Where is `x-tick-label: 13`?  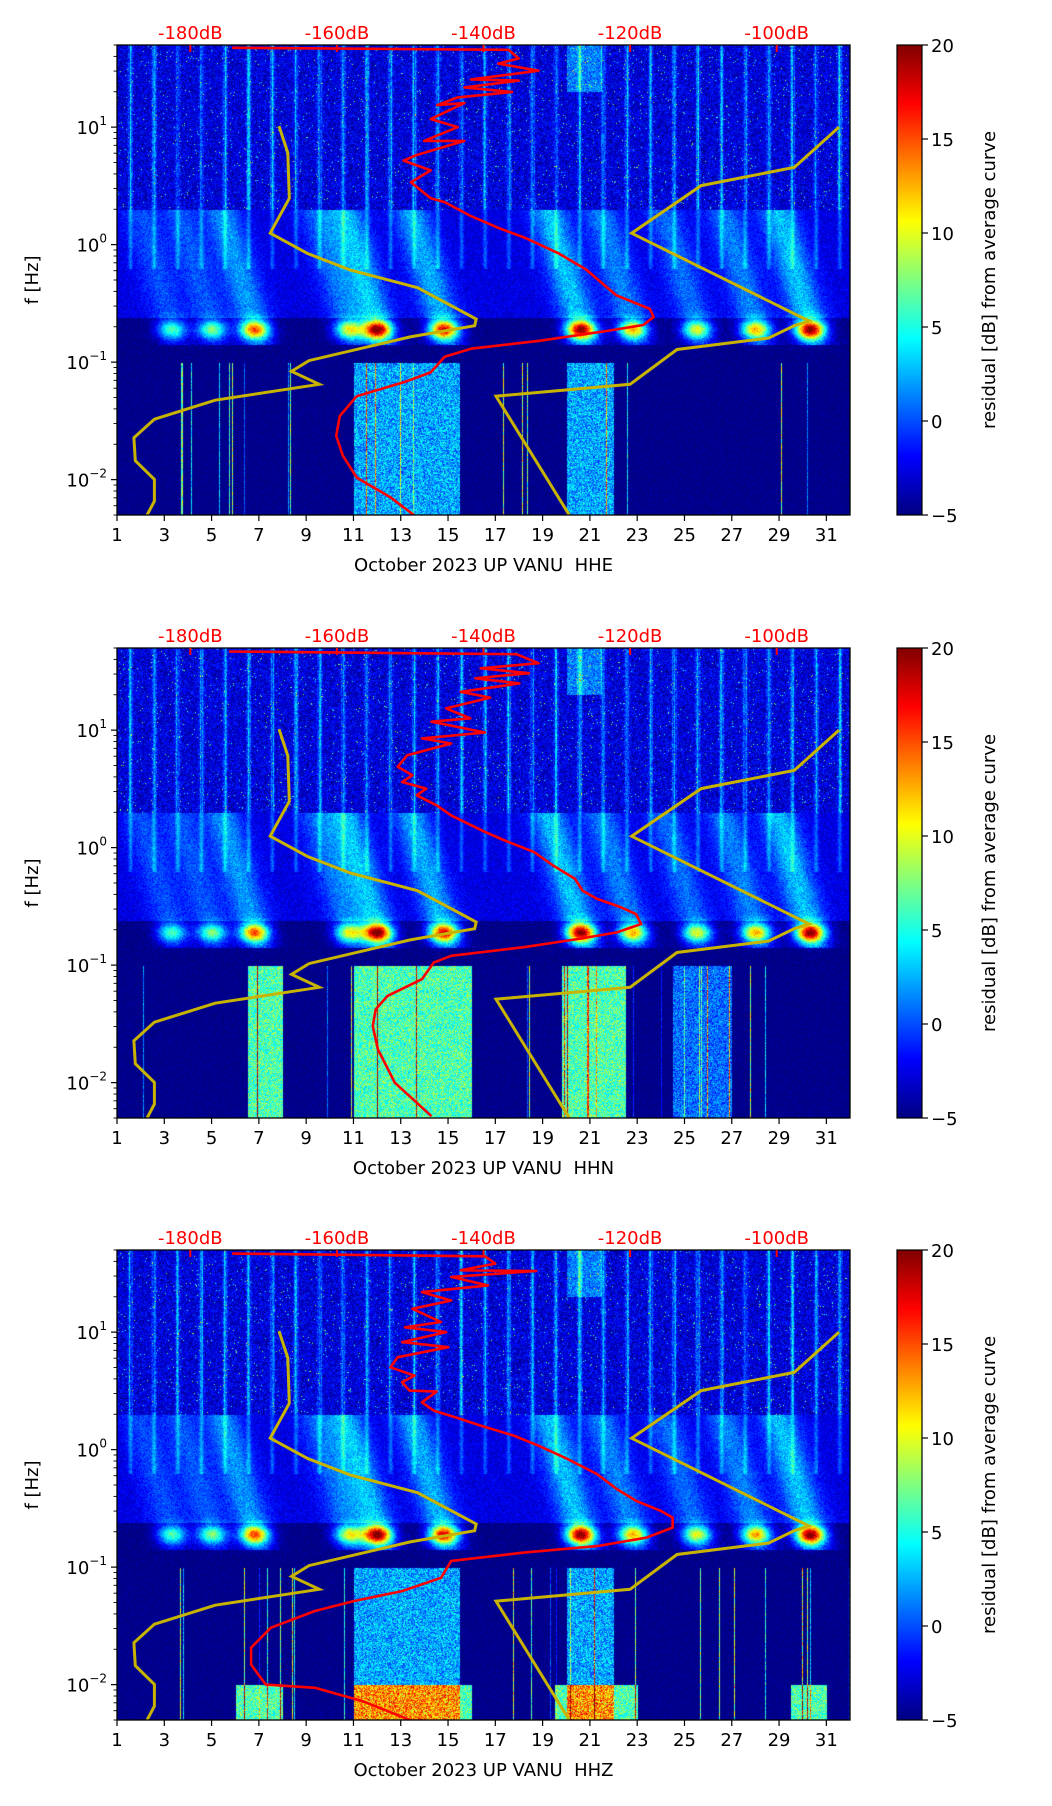 x-tick-label: 13 is located at coordinates (400, 1138).